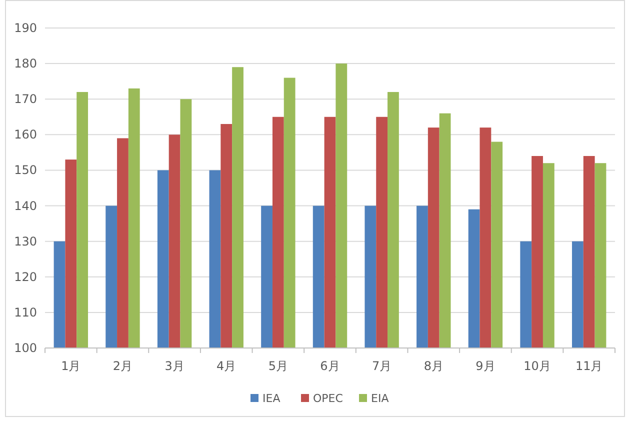 This screenshot has height=422, width=626. What do you see at coordinates (25, 312) in the screenshot?
I see `y-tick-label: 110` at bounding box center [25, 312].